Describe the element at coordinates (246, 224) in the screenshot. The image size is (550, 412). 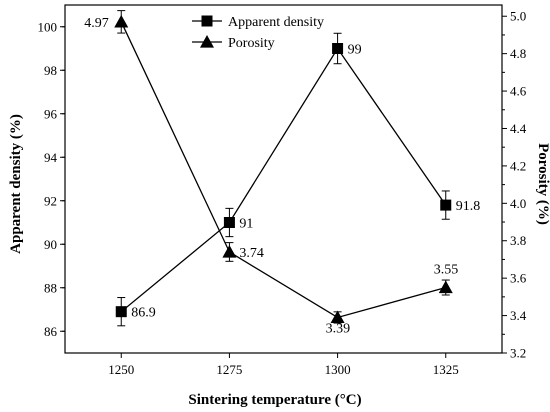
I see `data-label: 91` at that location.